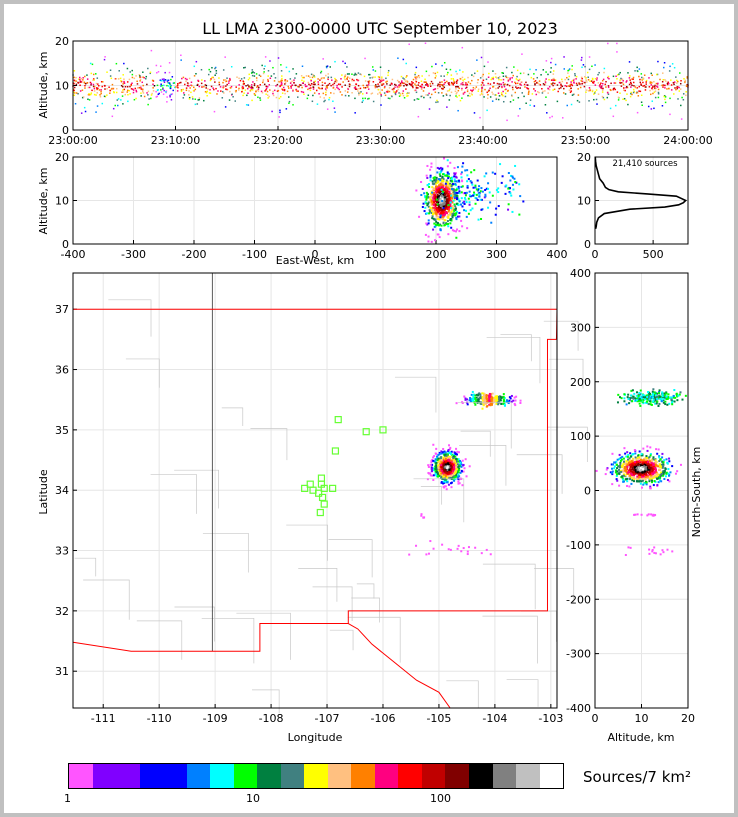 This screenshot has height=817, width=738. What do you see at coordinates (159, 718) in the screenshot?
I see `x-tick-label: -110` at bounding box center [159, 718].